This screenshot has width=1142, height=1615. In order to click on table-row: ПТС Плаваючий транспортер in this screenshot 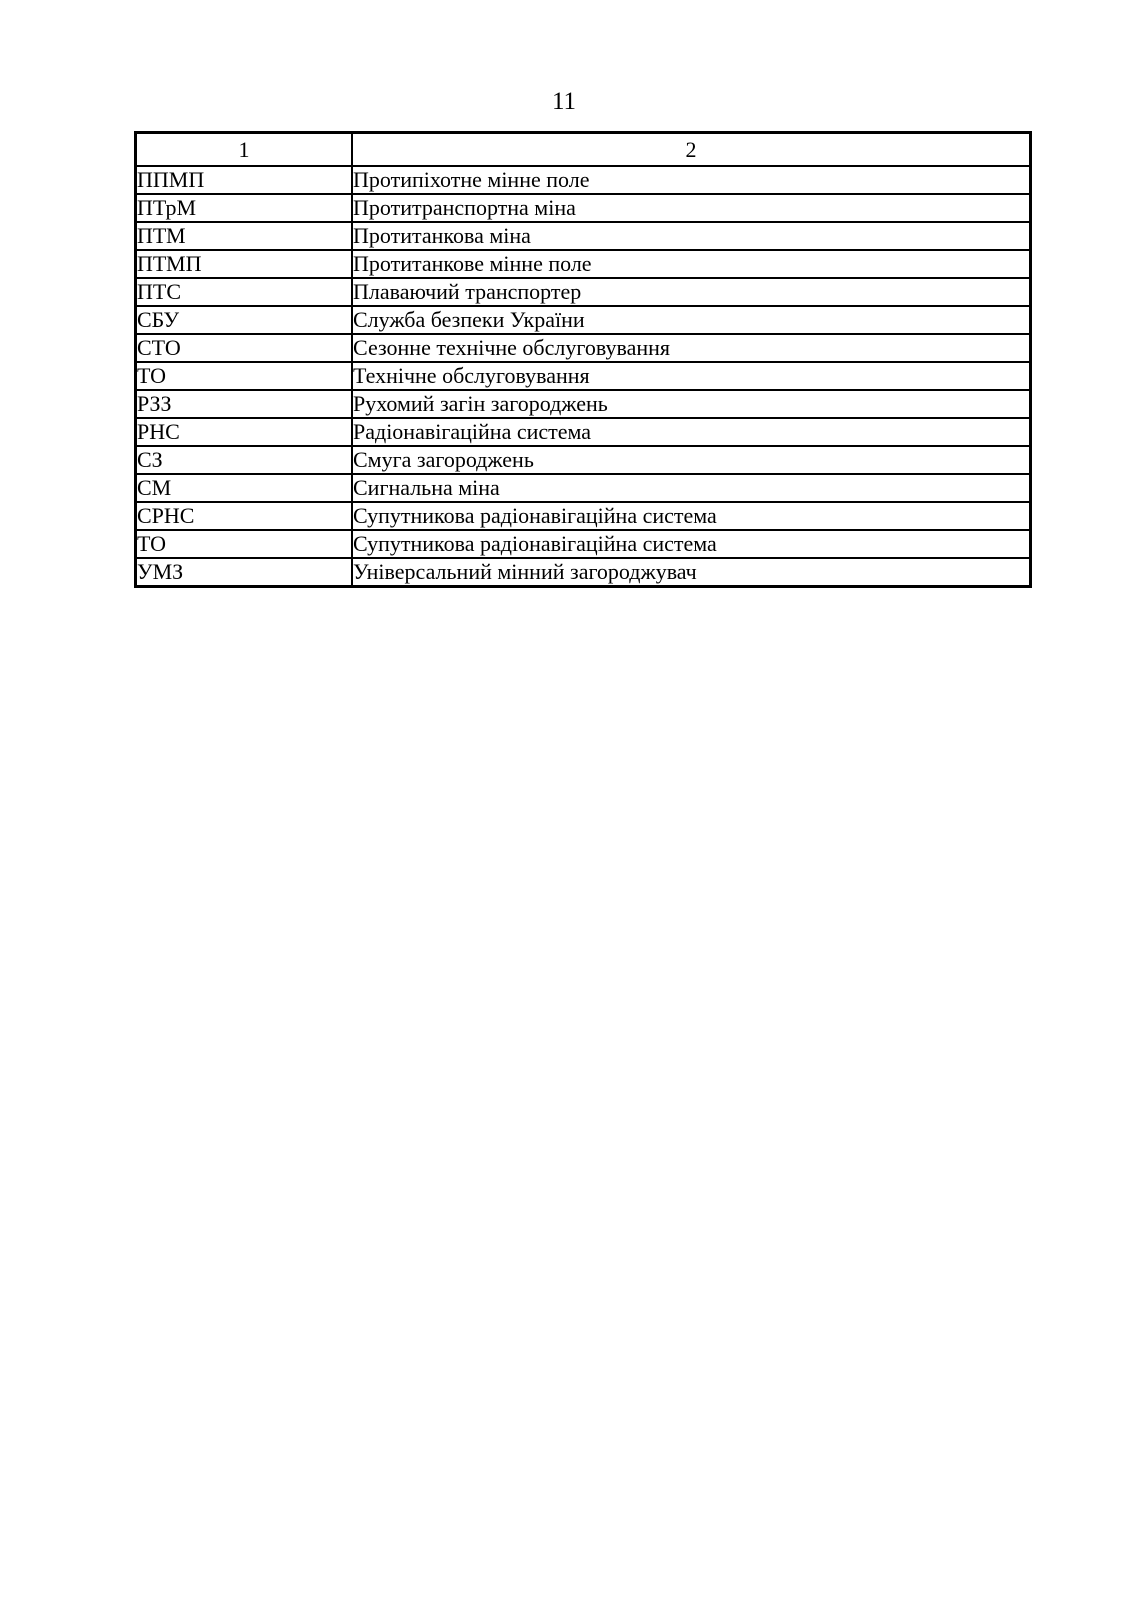, I will do `click(583, 292)`.